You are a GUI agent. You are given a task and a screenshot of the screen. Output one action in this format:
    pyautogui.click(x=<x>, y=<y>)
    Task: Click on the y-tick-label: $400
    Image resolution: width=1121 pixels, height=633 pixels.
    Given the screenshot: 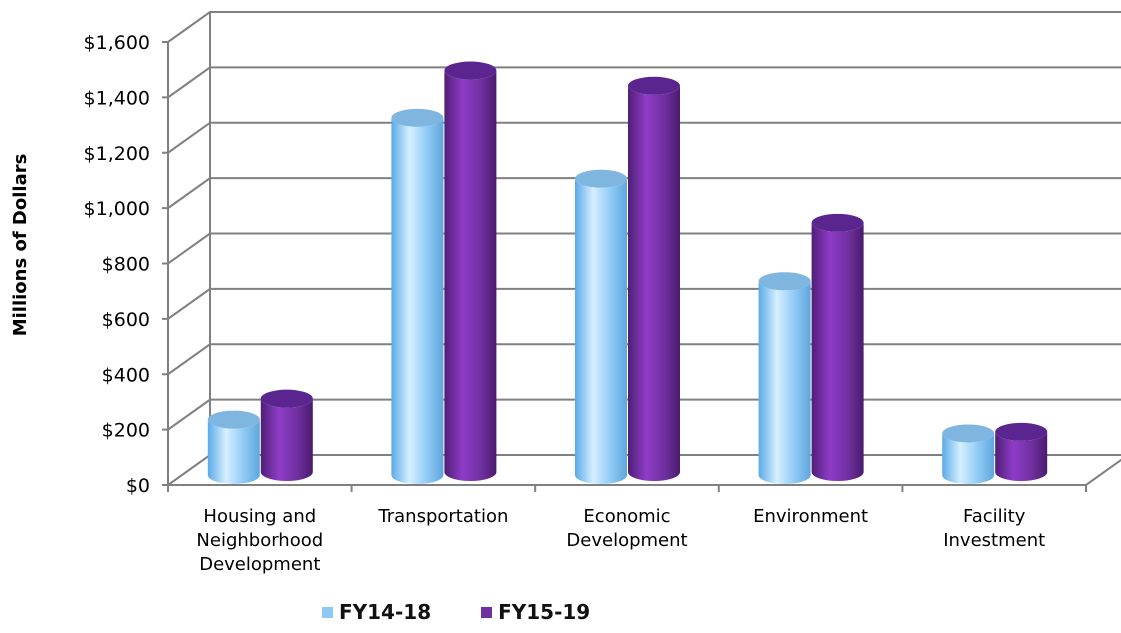 What is the action you would take?
    pyautogui.click(x=126, y=375)
    